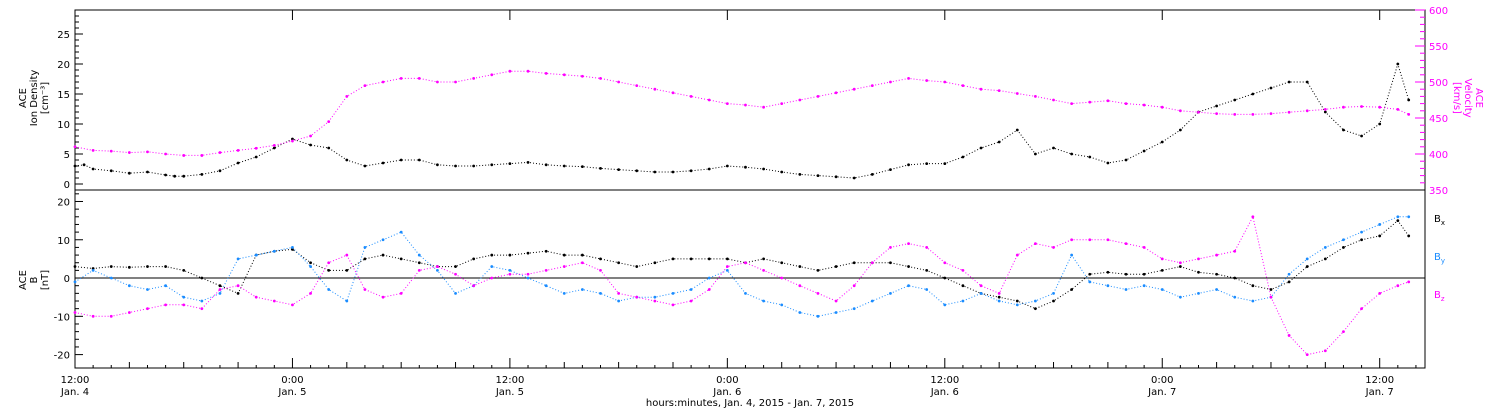  I want to click on top-right-label-line-3: [km/s], so click(1456, 98).